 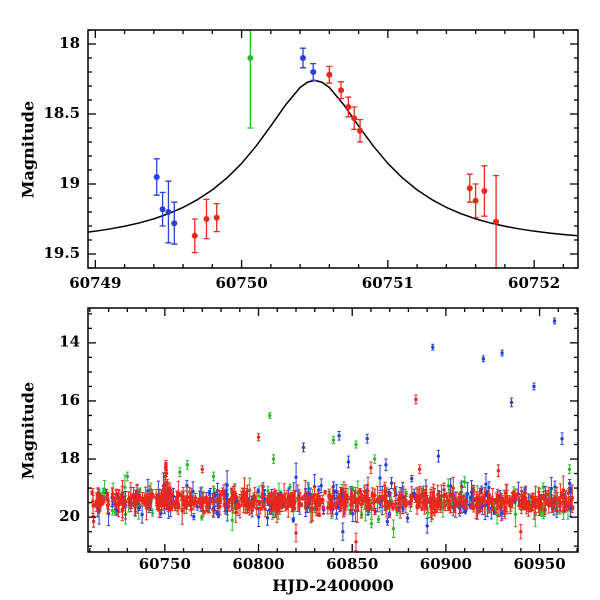 What do you see at coordinates (333, 585) in the screenshot?
I see `x-axis-label: HJD-2400000` at bounding box center [333, 585].